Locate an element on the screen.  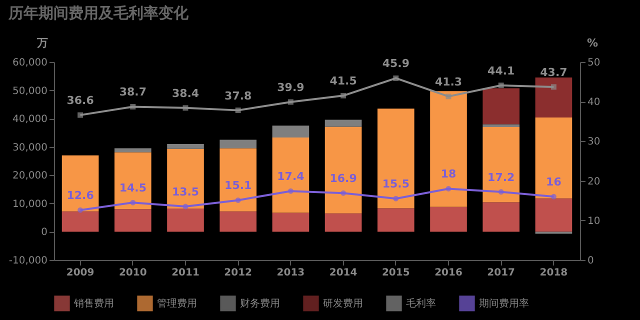
legend-label: 研发费用 is located at coordinates (343, 303).